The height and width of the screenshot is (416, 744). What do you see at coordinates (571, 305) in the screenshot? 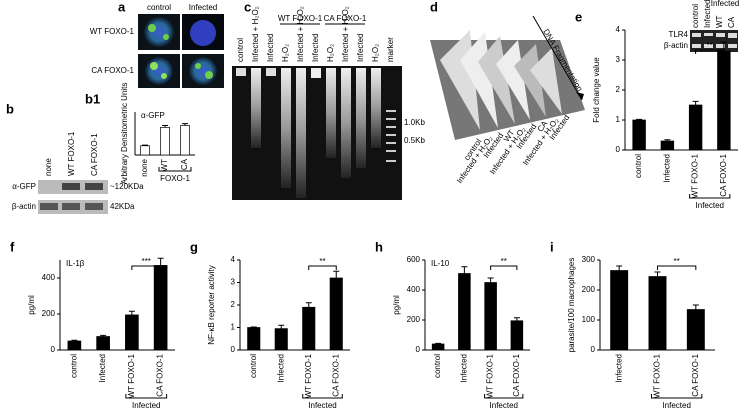
I see `y-axis-label: parasite/100 macrophages` at bounding box center [571, 305].